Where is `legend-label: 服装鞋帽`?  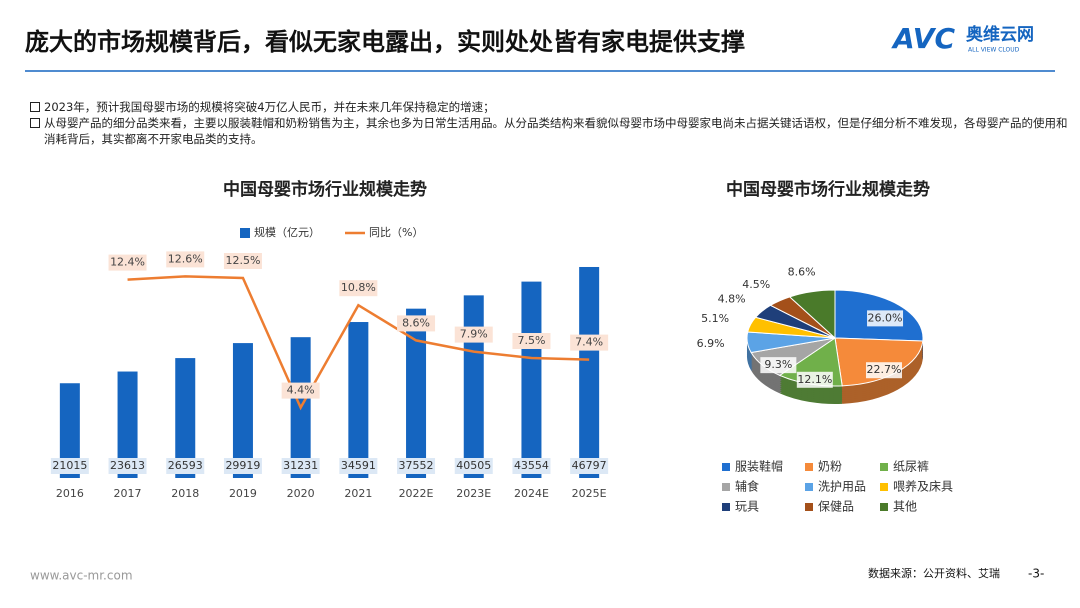
legend-label: 服装鞋帽 is located at coordinates (759, 466).